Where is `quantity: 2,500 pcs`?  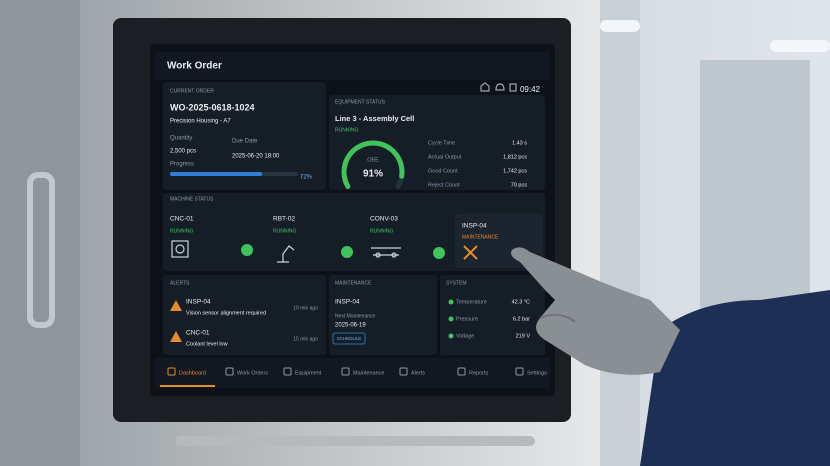
quantity: 2,500 pcs is located at coordinates (183, 152).